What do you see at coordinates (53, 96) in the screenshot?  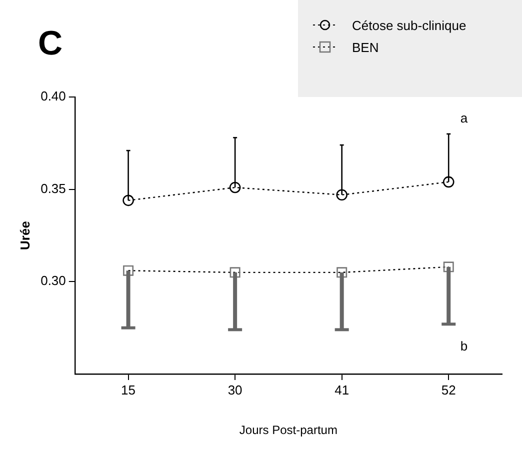 I see `y-tick-label: 0.40` at bounding box center [53, 96].